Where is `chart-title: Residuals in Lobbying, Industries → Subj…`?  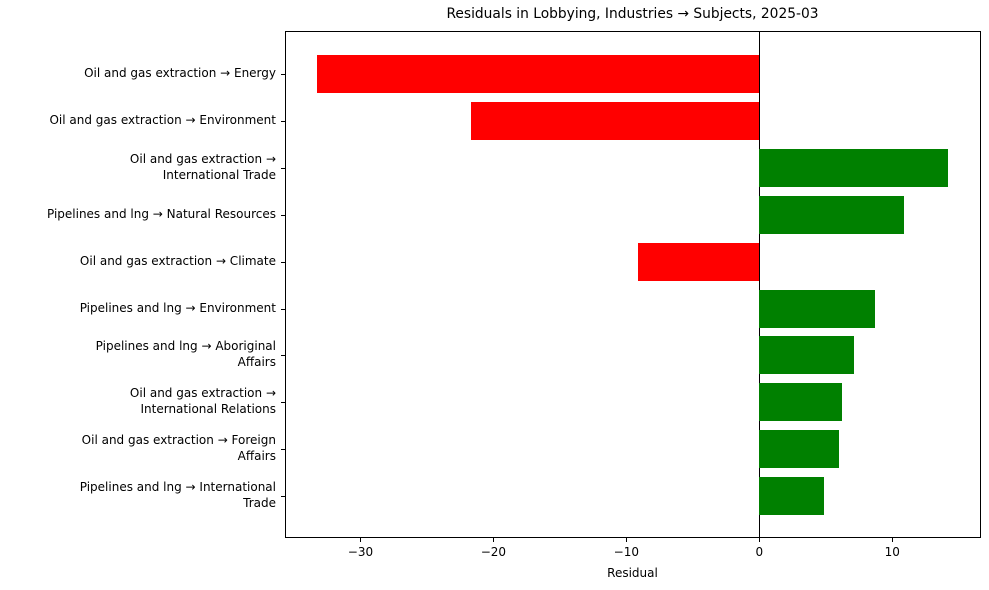
chart-title: Residuals in Lobbying, Industries → Subj… is located at coordinates (632, 14).